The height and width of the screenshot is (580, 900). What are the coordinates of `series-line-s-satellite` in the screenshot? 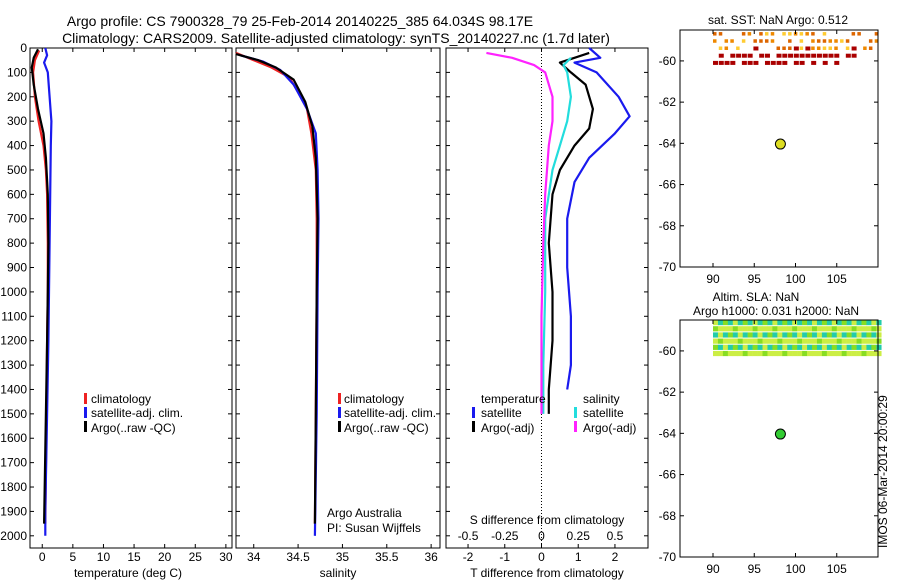 It's located at (557, 235).